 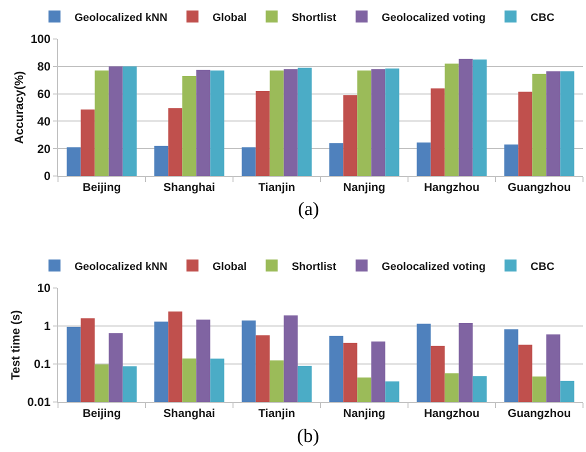 I want to click on text: (b), so click(x=308, y=436).